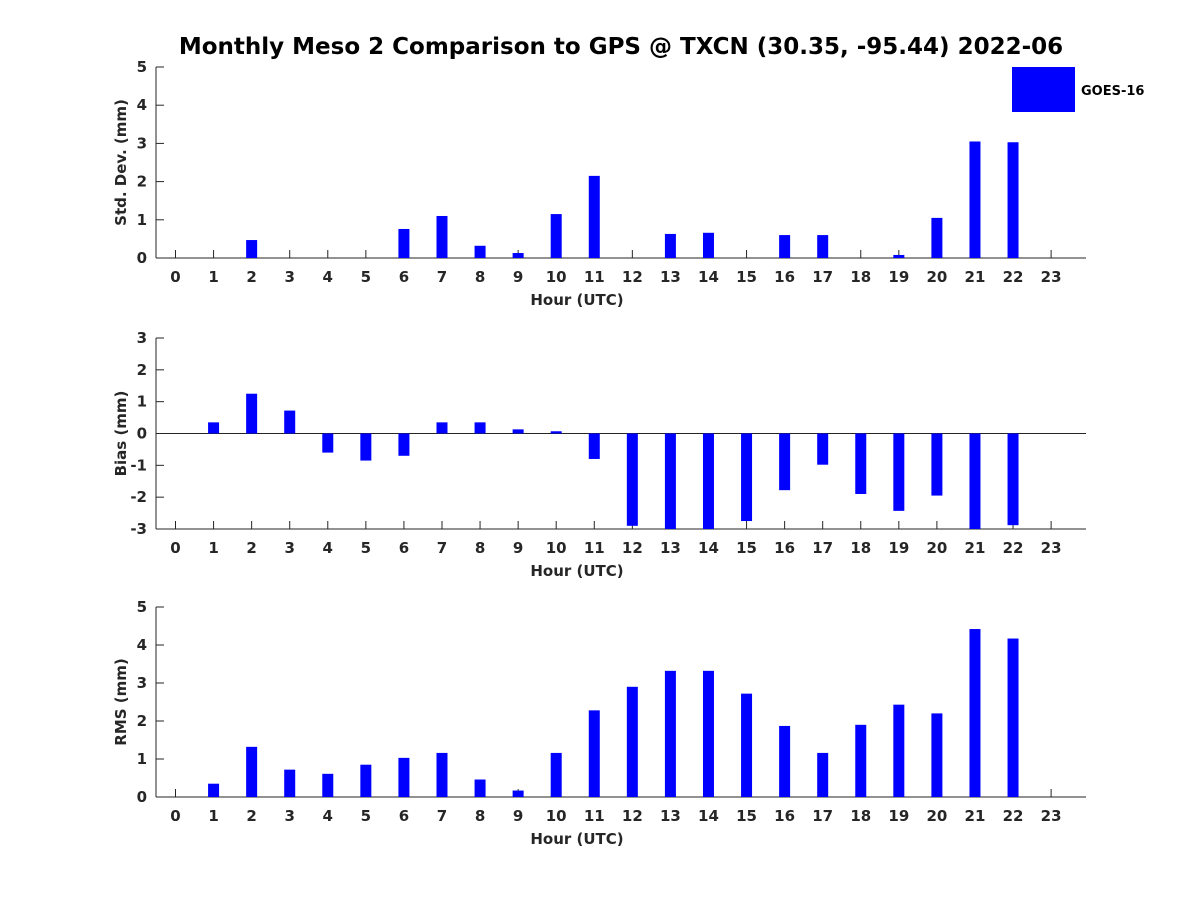  Describe the element at coordinates (1078, 89) in the screenshot. I see `legend: GOES-16` at that location.